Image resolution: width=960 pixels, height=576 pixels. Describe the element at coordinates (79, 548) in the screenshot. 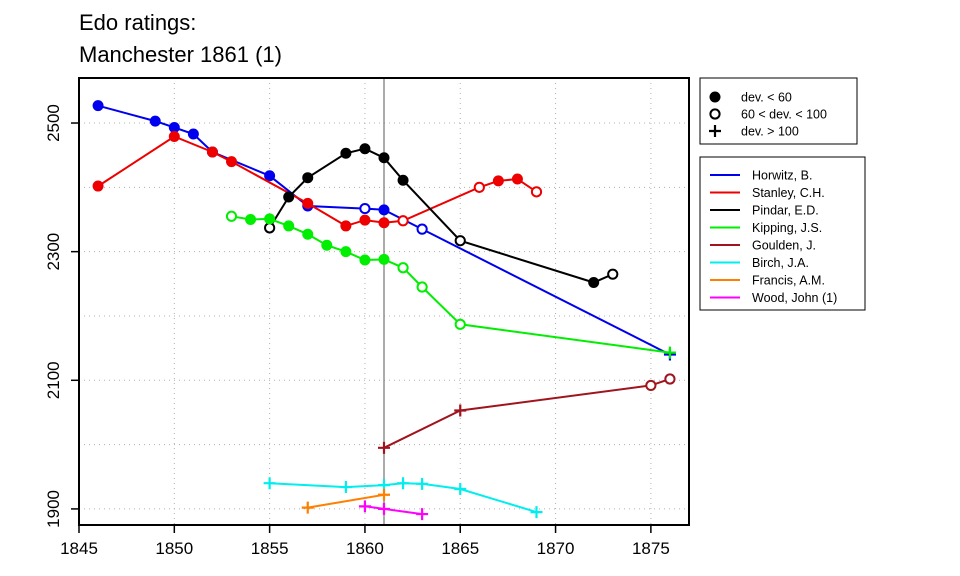

I see `x-tick-label-1845: 1845` at that location.